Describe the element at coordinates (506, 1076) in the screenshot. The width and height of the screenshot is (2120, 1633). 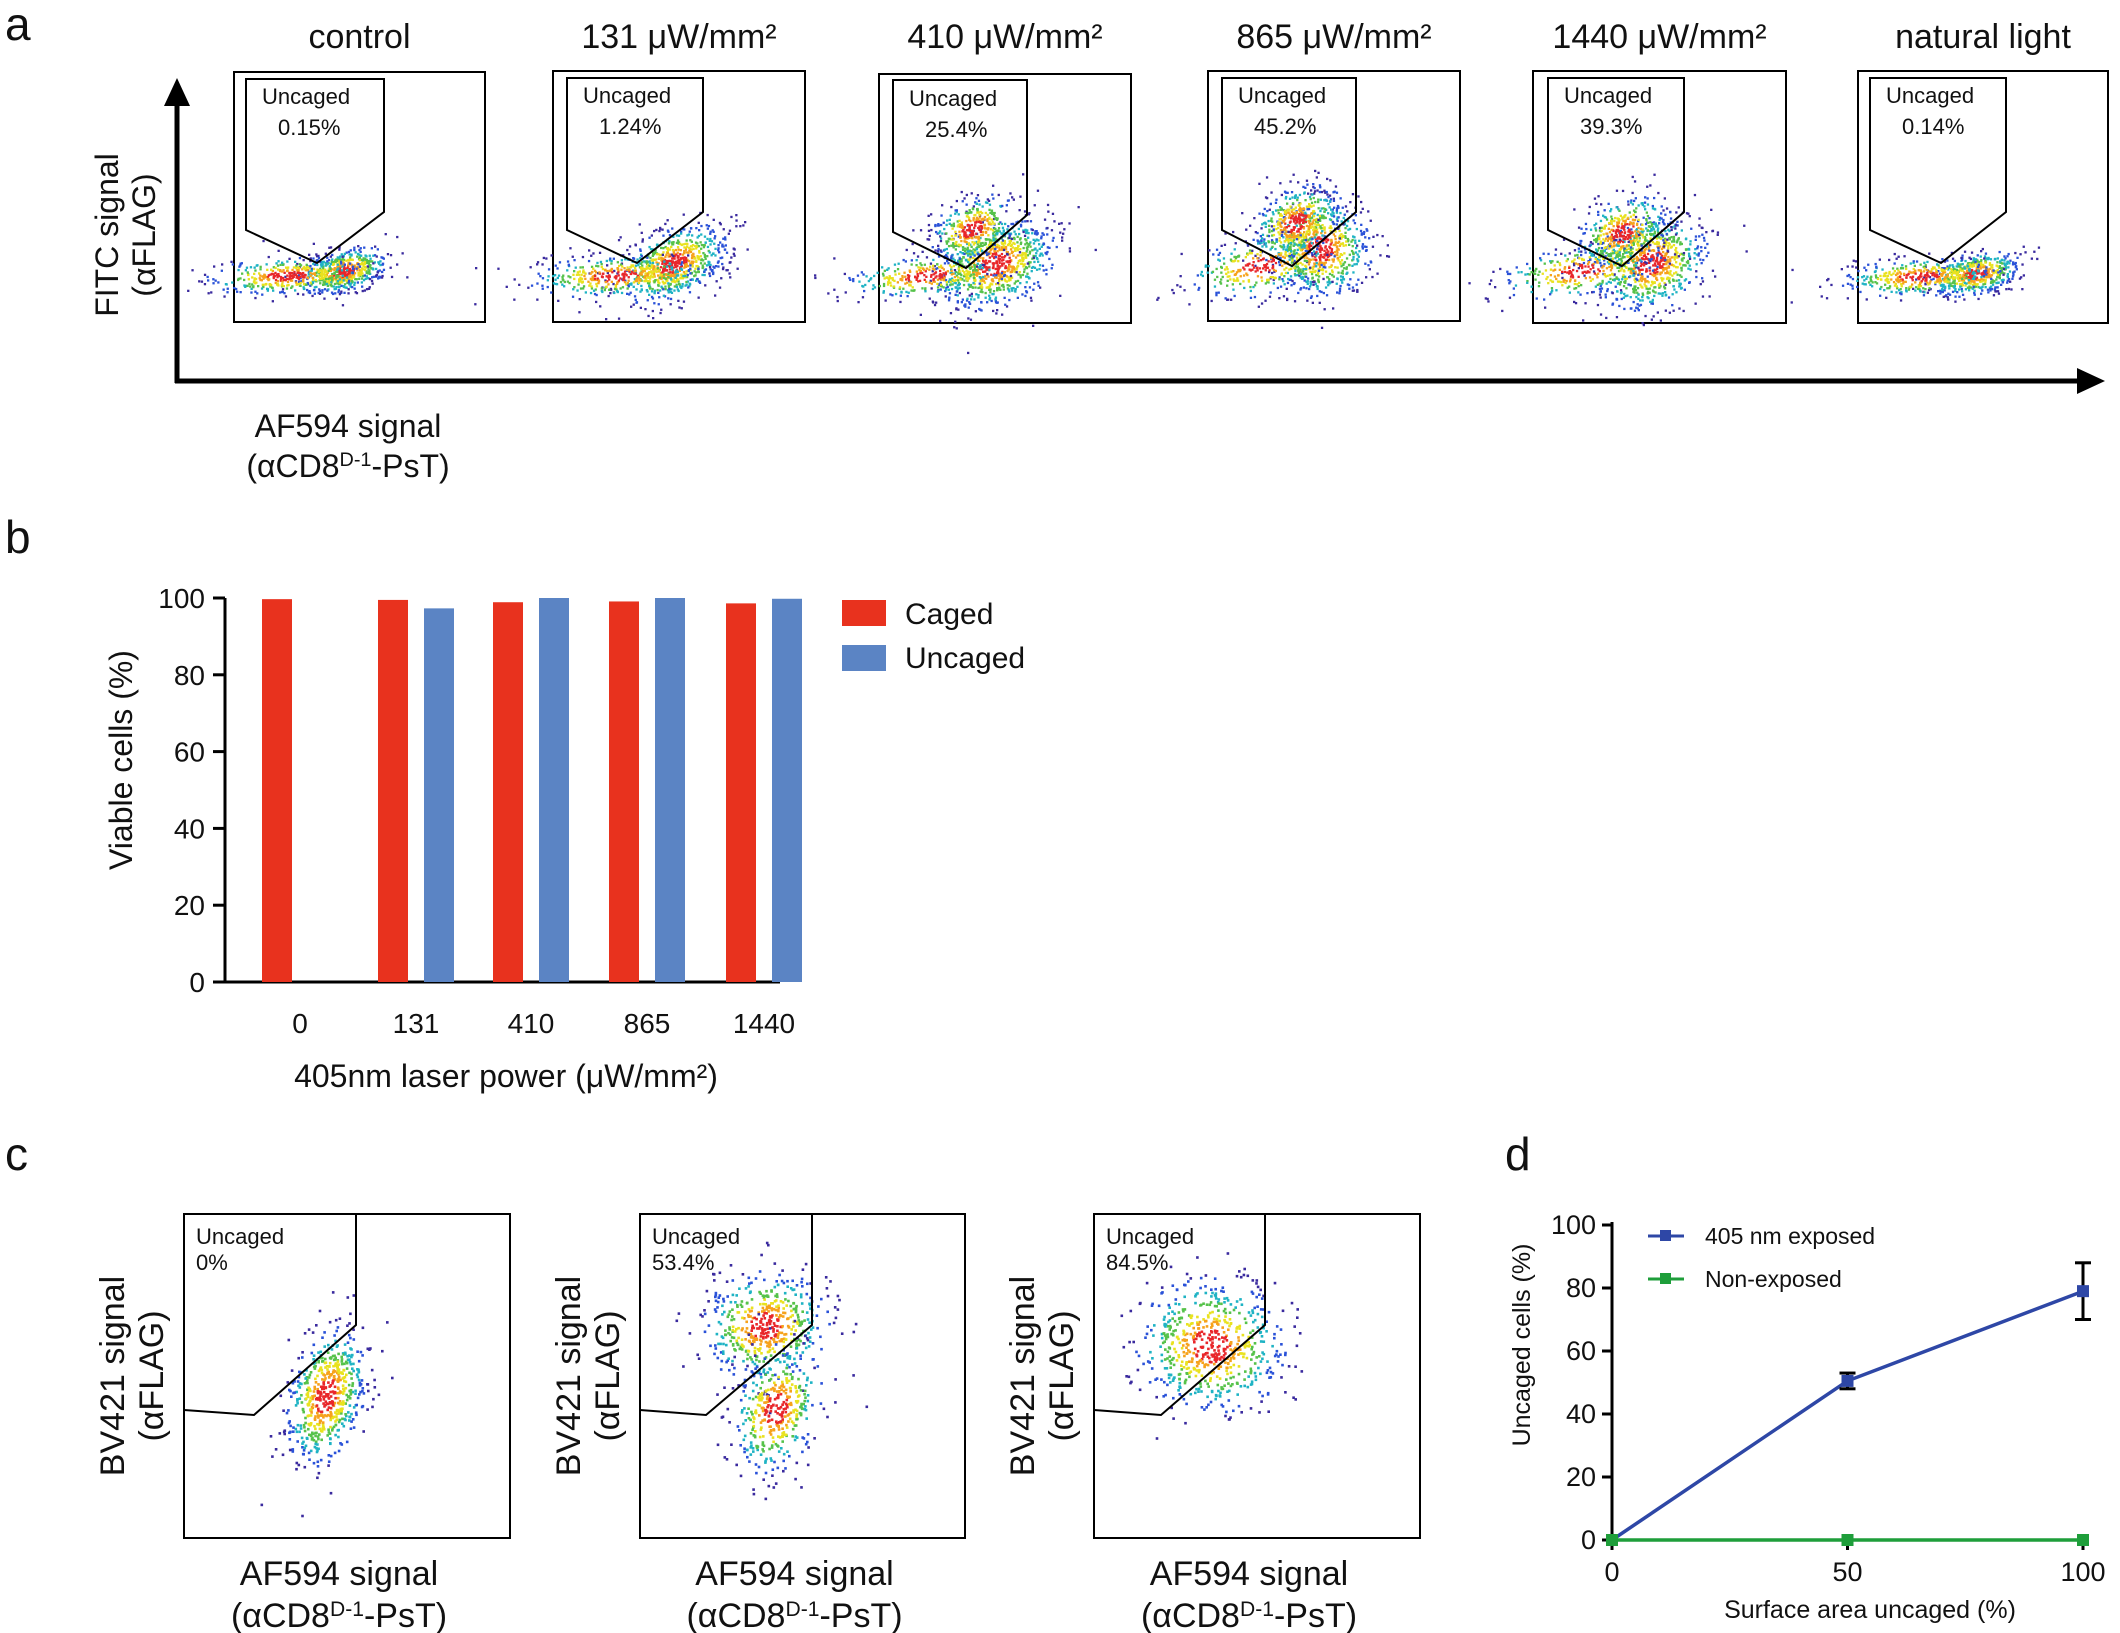
I see `b-x-axis-label: 405nm laser power (μW/mm²)` at that location.